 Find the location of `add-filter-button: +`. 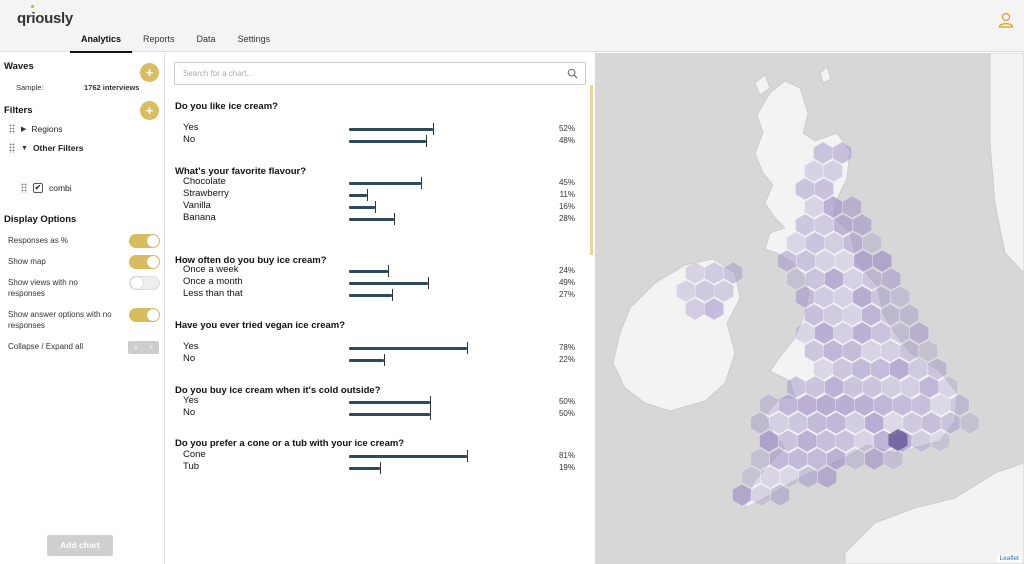

add-filter-button: + is located at coordinates (149, 110).